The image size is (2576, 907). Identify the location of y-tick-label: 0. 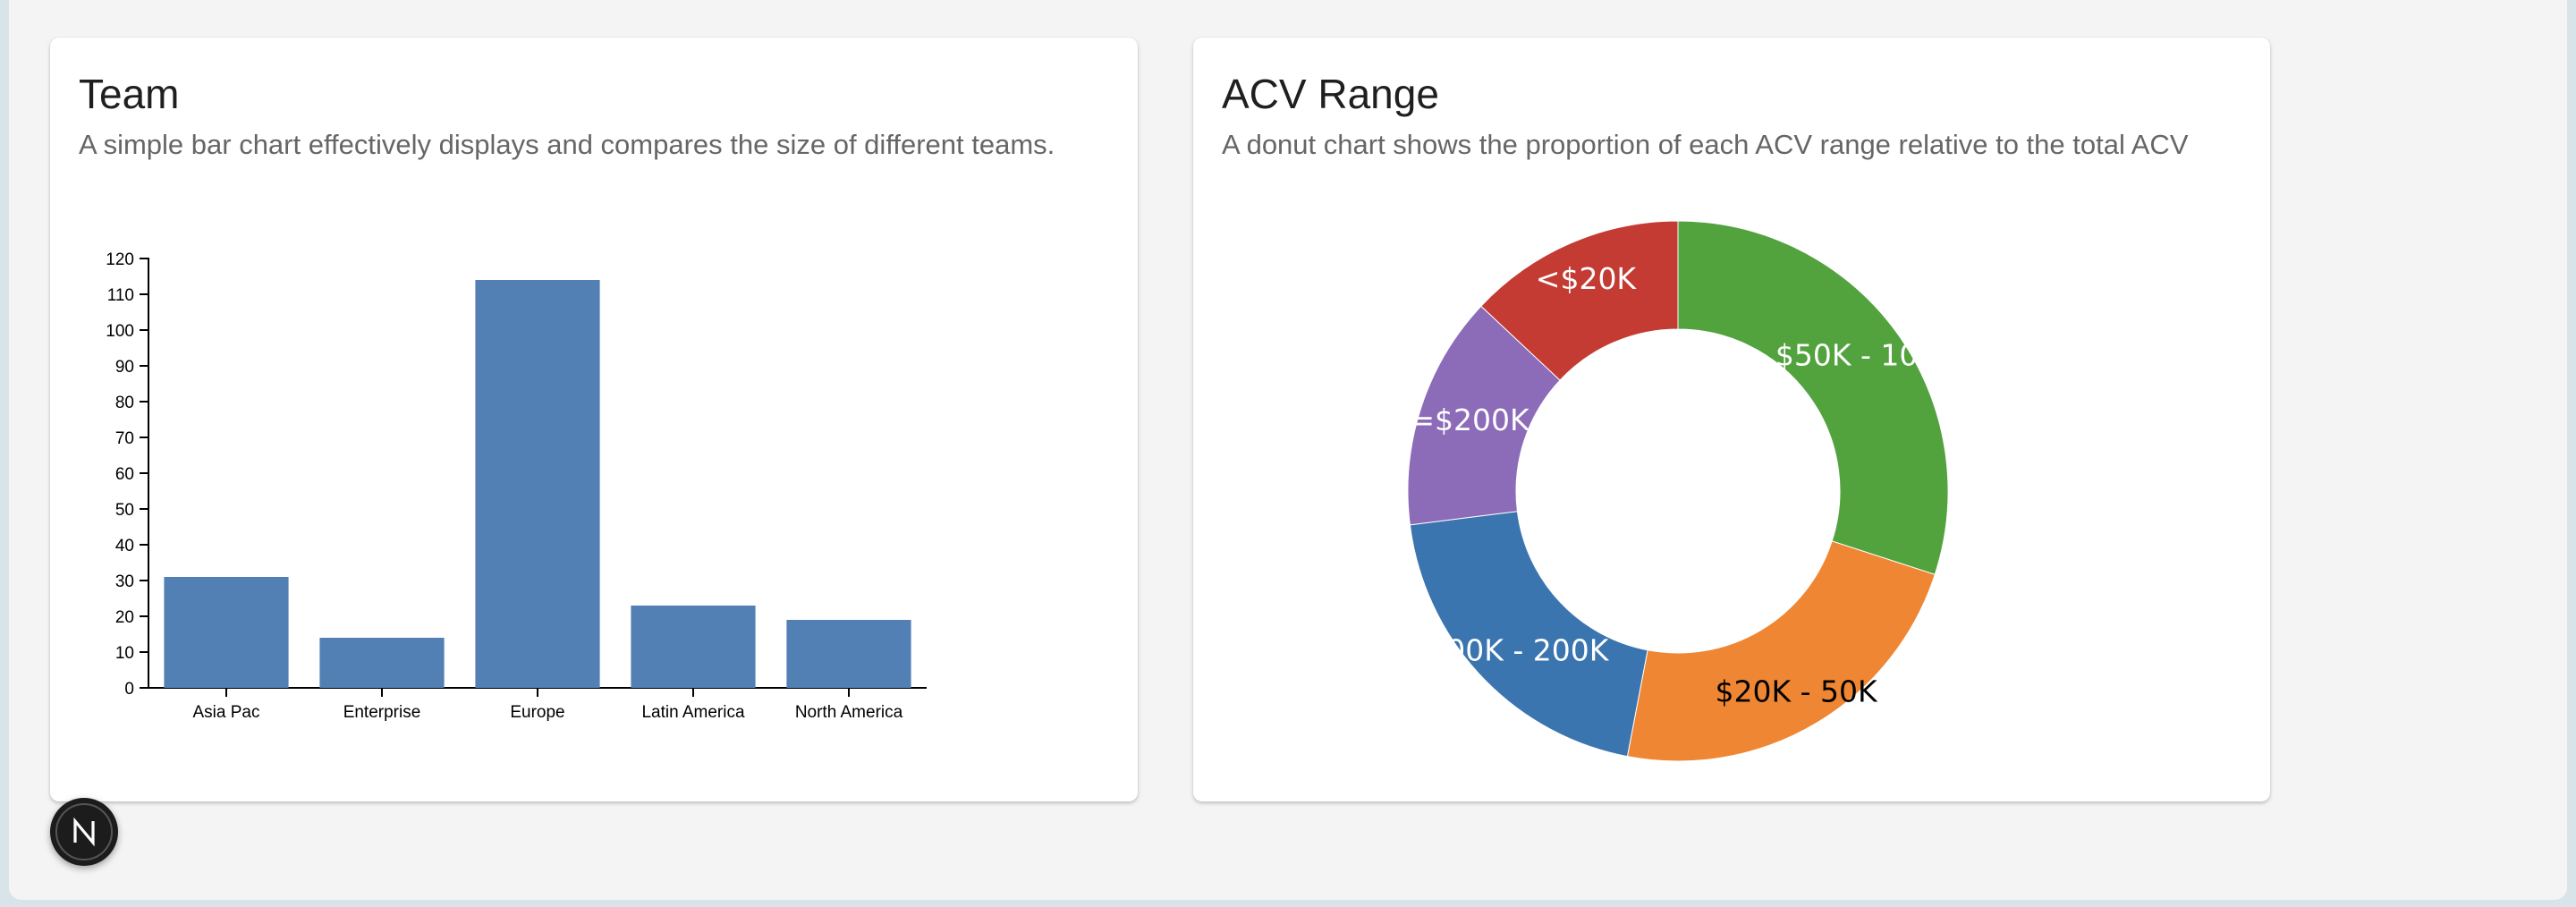
(129, 689).